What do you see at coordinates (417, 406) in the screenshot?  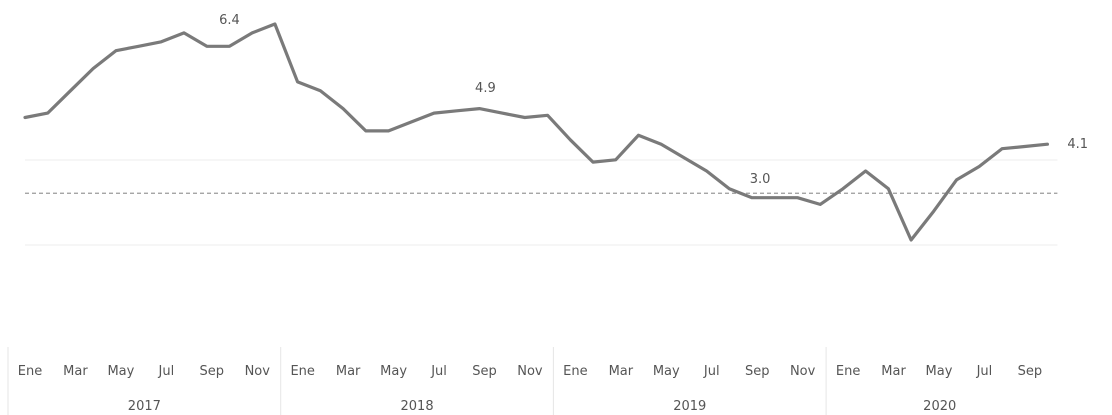 I see `year-label: 2018` at bounding box center [417, 406].